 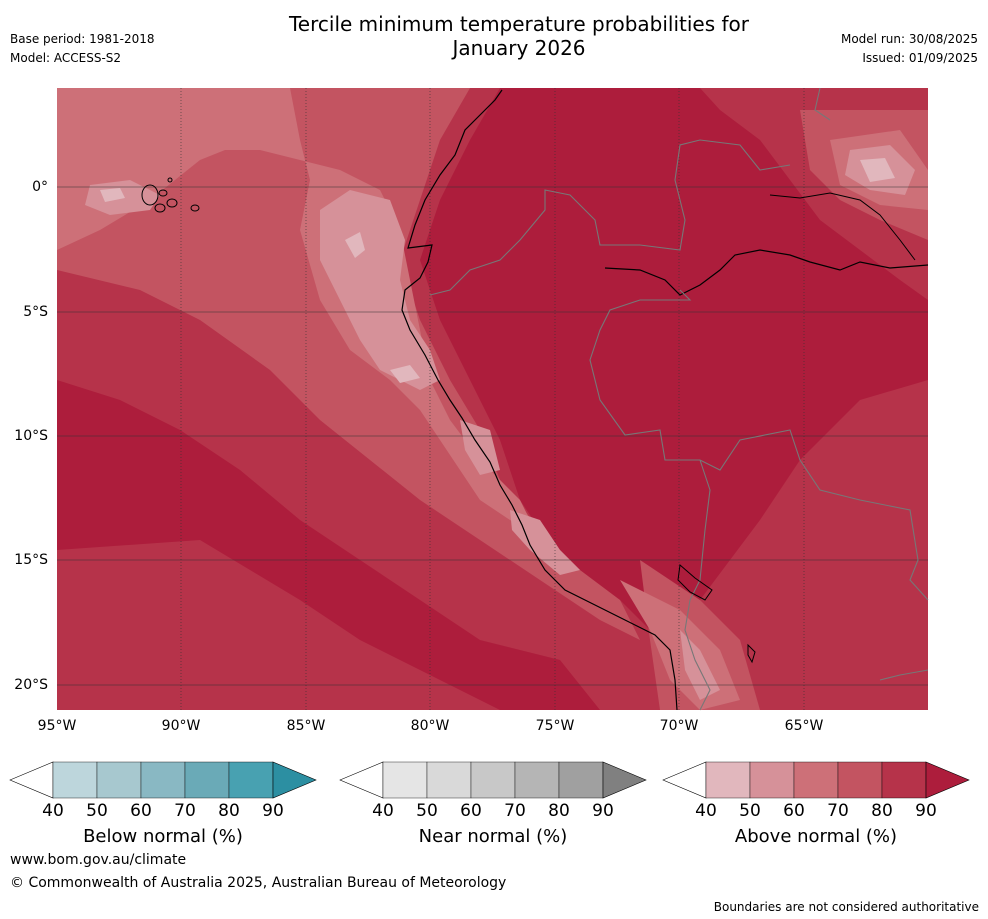 What do you see at coordinates (185, 811) in the screenshot?
I see `below-tick-70: 70` at bounding box center [185, 811].